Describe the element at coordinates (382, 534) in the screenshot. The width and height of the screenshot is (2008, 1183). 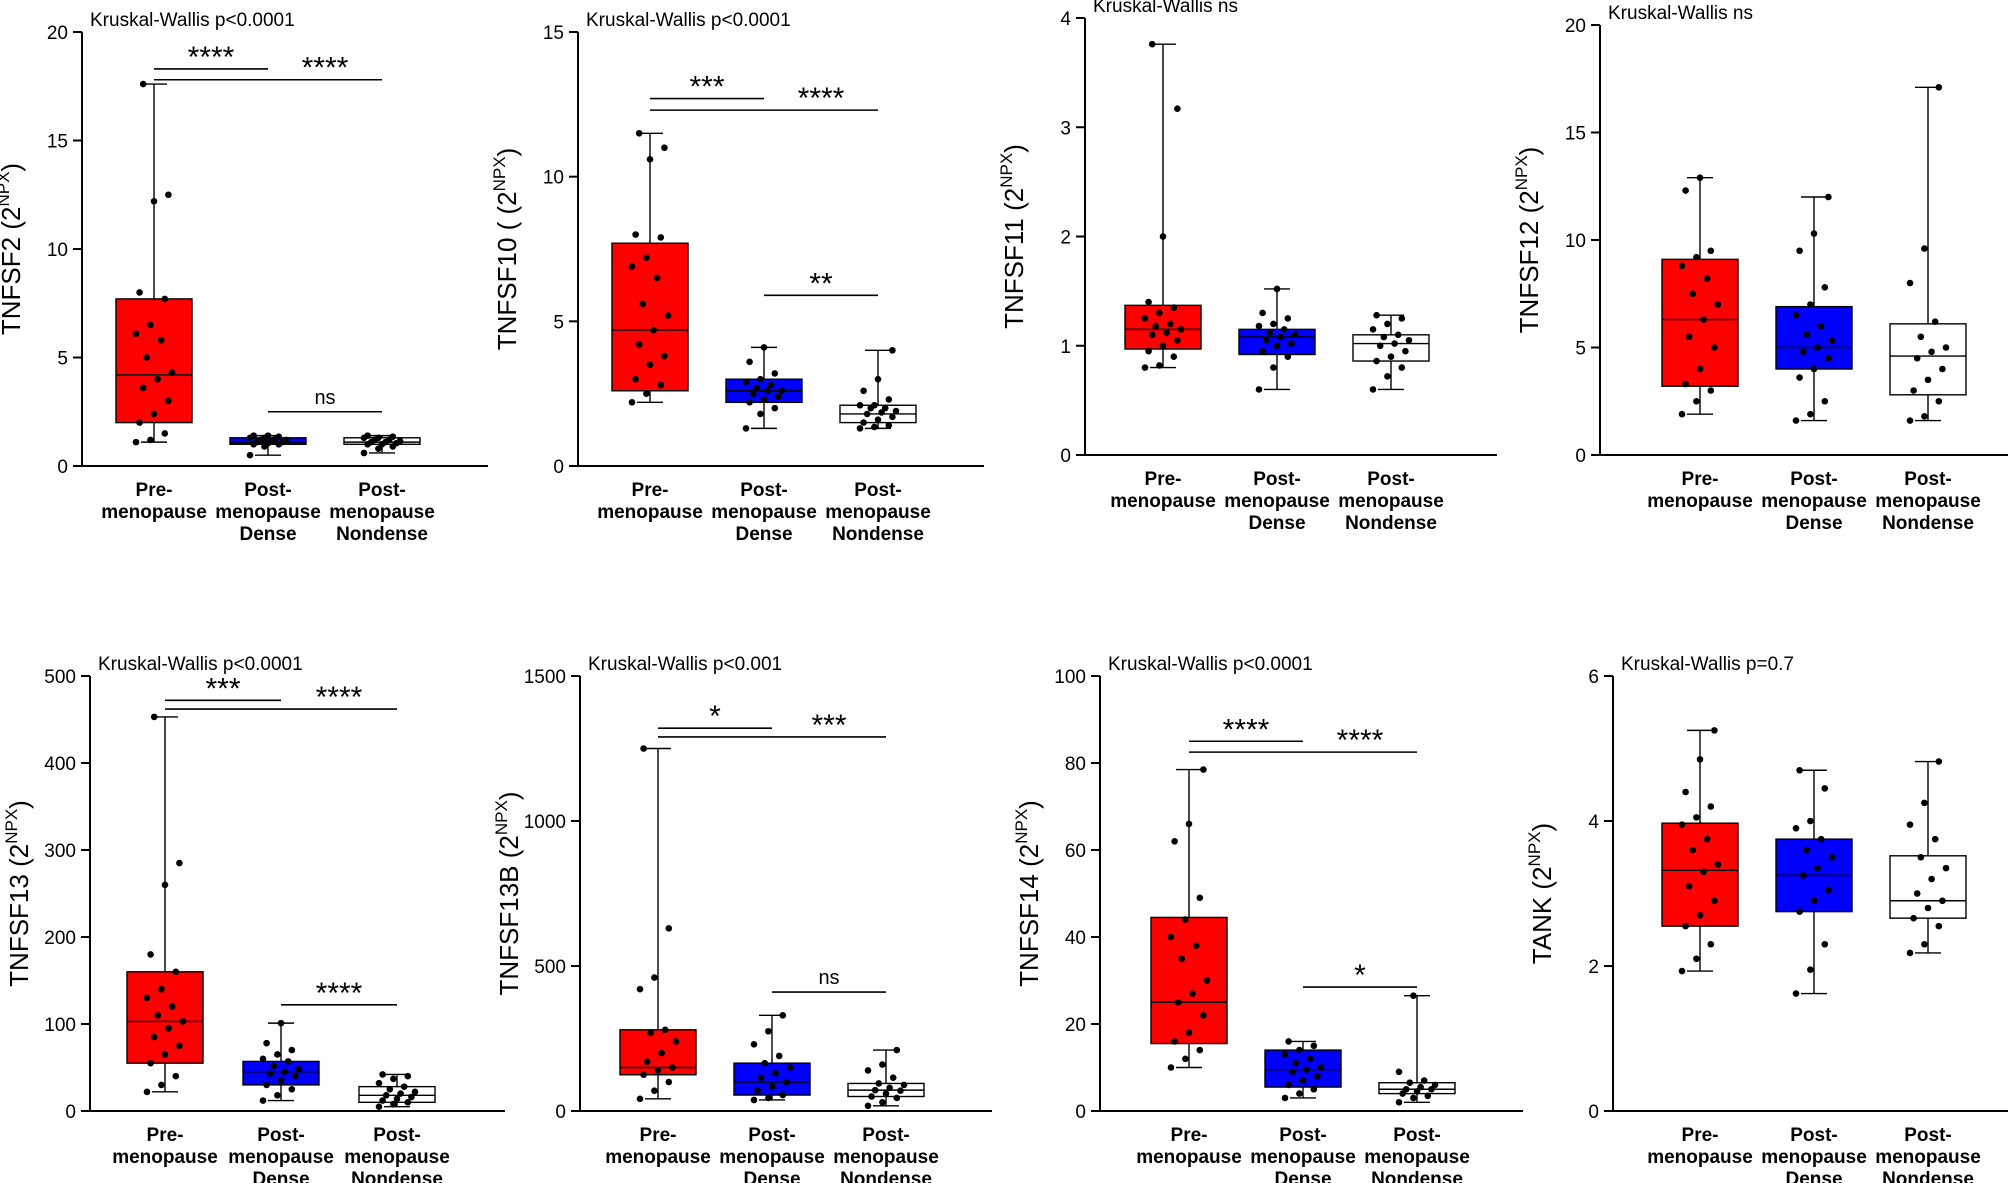
I see `x-tick-label: Nondense` at that location.